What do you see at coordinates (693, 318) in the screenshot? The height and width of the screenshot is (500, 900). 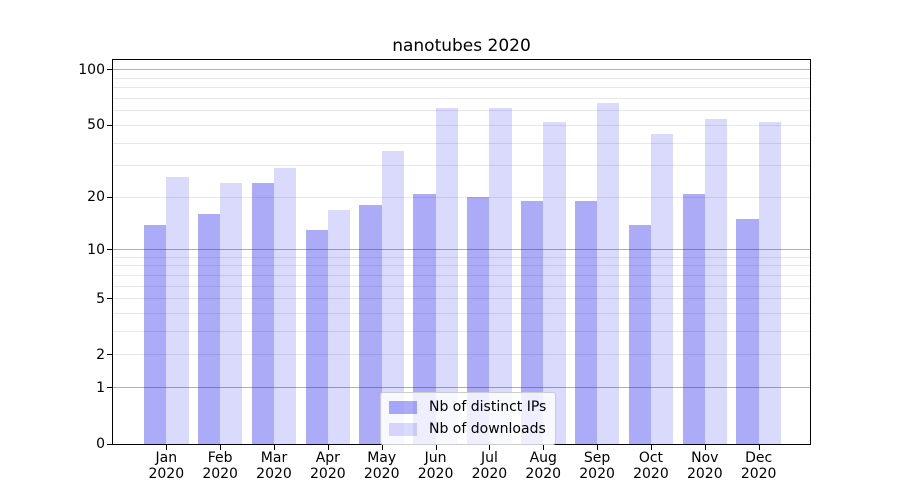 I see `bar-distinct-ips-nov` at bounding box center [693, 318].